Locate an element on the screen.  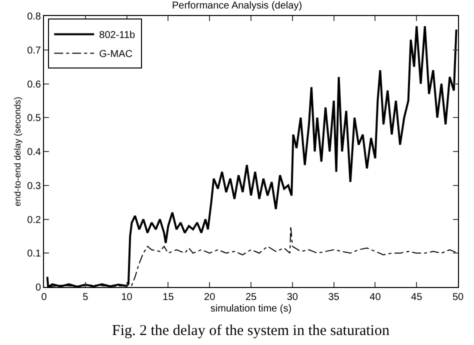
y-axis-title: end-to-end delay (seconds) is located at coordinates (17, 151).